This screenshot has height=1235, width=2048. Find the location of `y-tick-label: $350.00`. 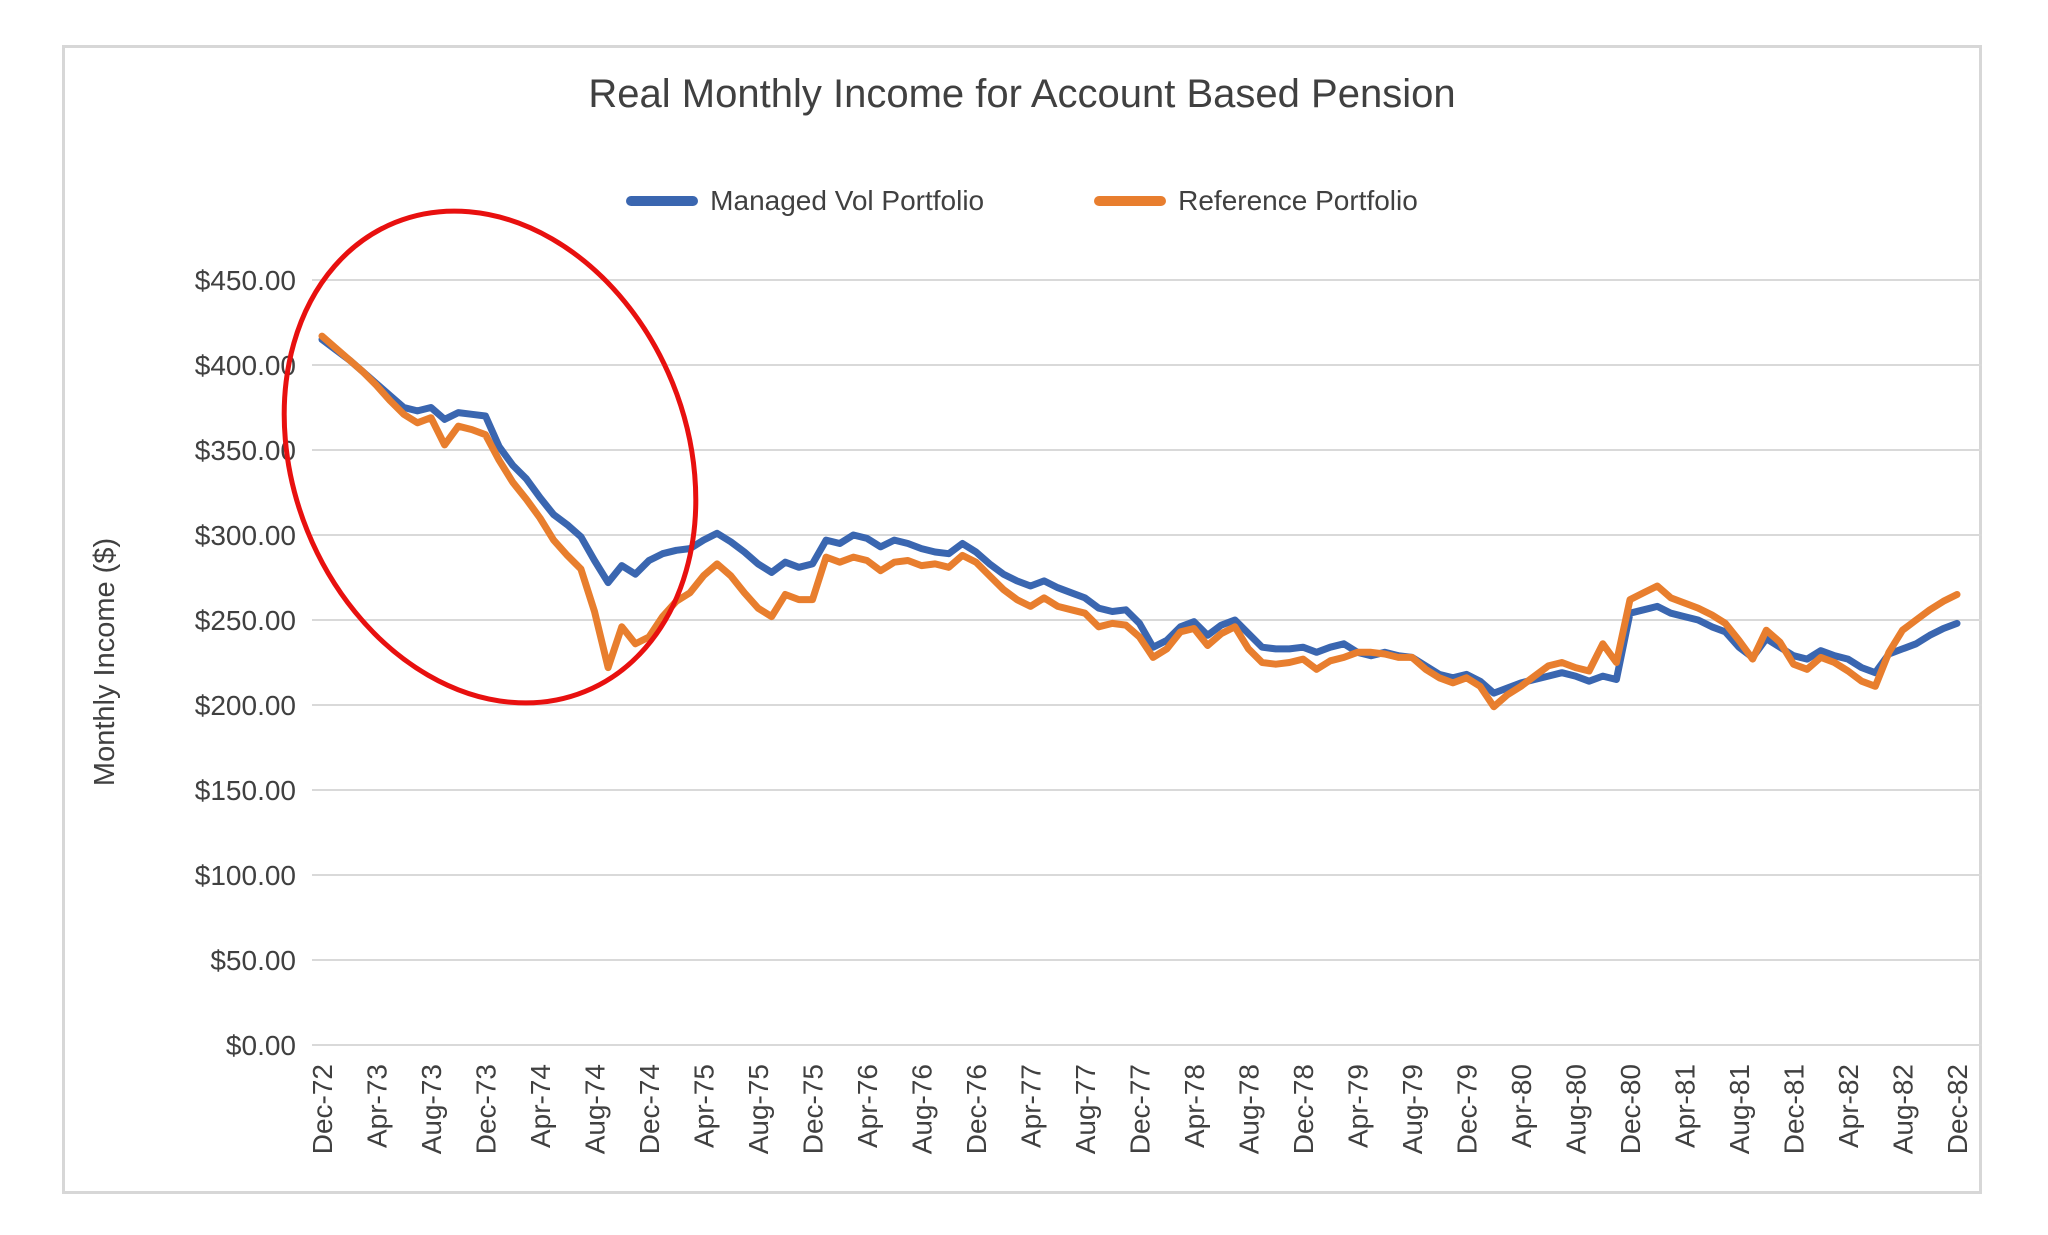

y-tick-label: $350.00 is located at coordinates (245, 450).